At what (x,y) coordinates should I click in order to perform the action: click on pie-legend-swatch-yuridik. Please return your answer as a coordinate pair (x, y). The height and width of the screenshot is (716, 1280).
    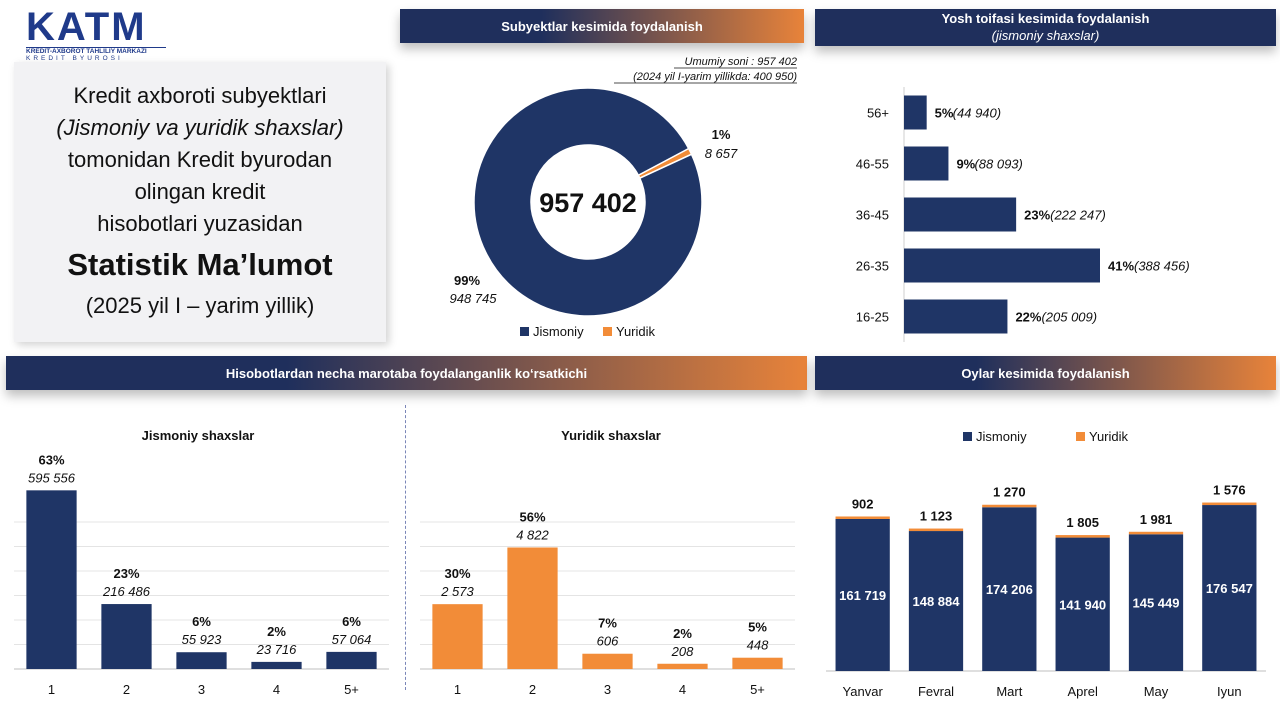
    Looking at the image, I should click on (607, 331).